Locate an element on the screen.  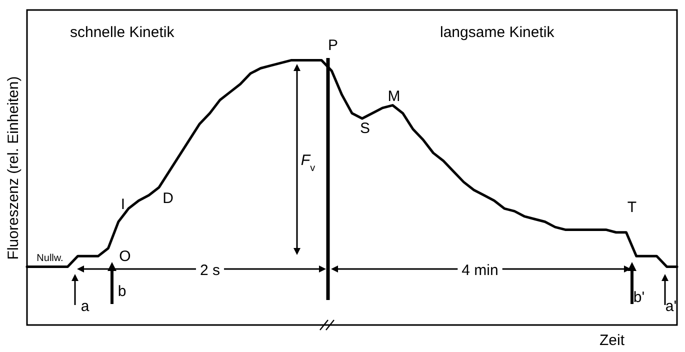
annotation: F$_{v}$ is located at coordinates (308, 163).